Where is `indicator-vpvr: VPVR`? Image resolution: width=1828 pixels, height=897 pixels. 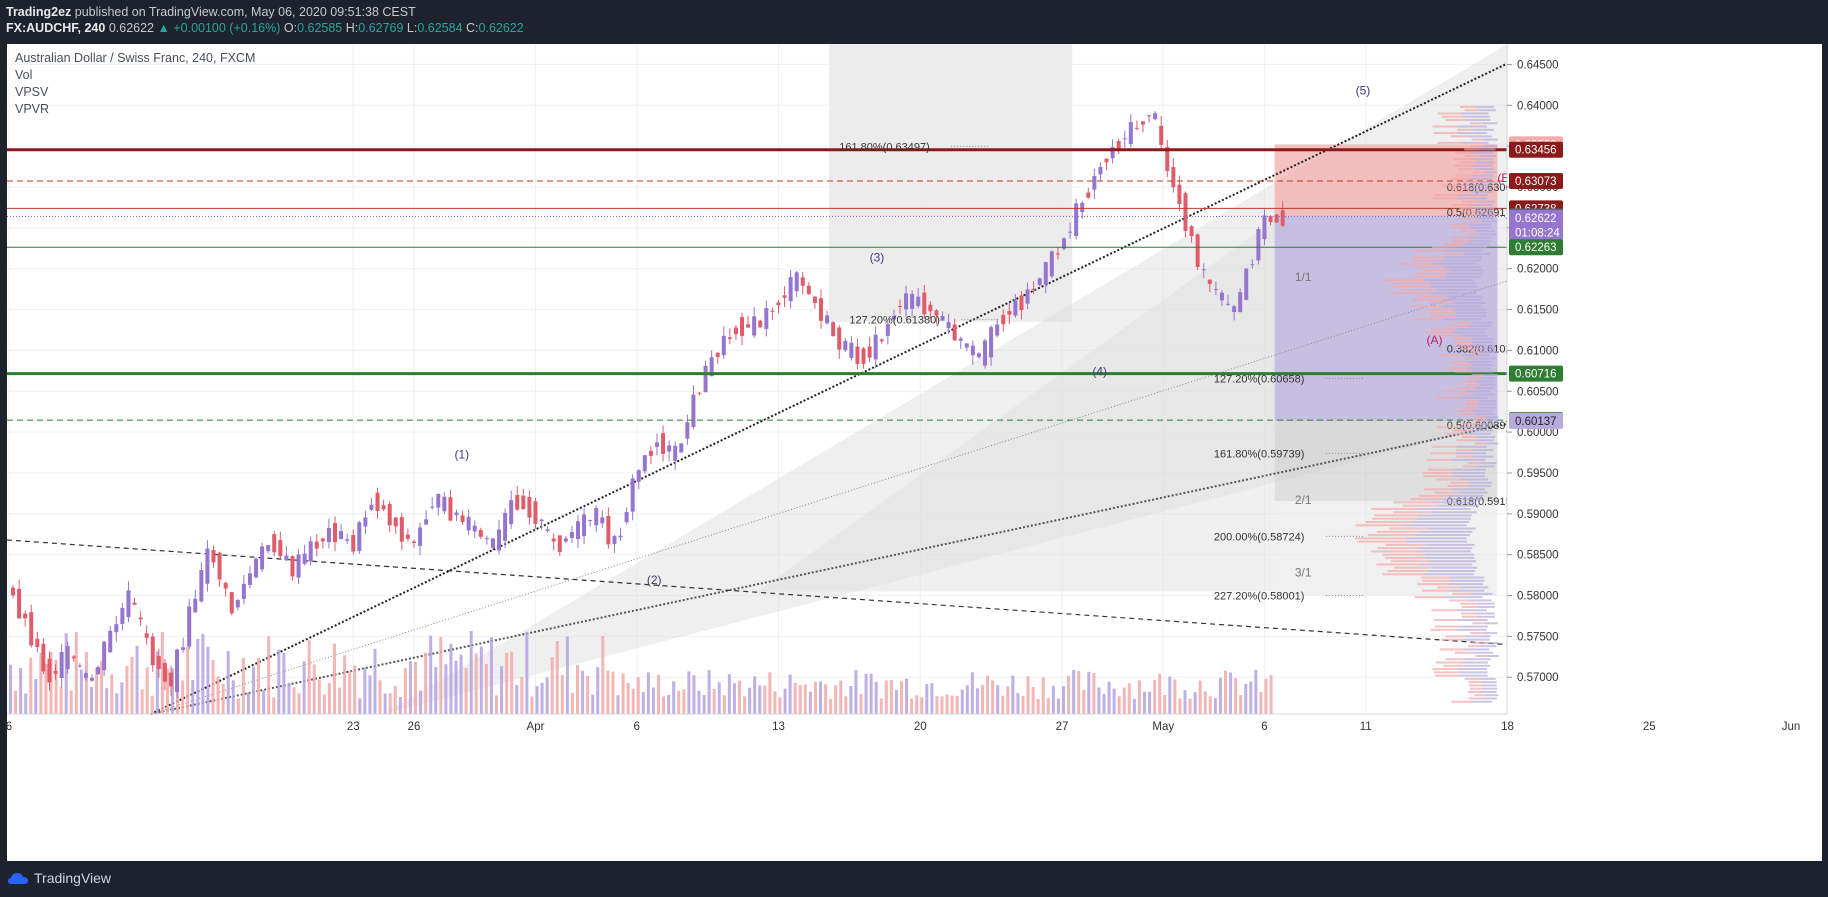 indicator-vpvr: VPVR is located at coordinates (32, 109).